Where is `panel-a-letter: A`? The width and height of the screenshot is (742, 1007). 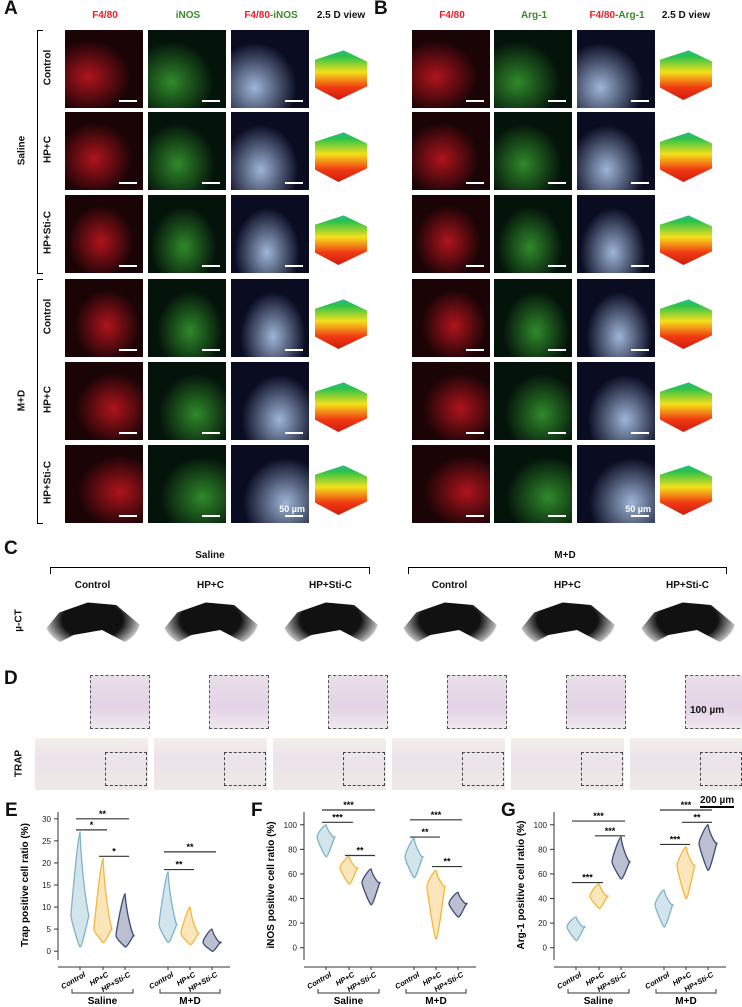 panel-a-letter: A is located at coordinates (11, 9).